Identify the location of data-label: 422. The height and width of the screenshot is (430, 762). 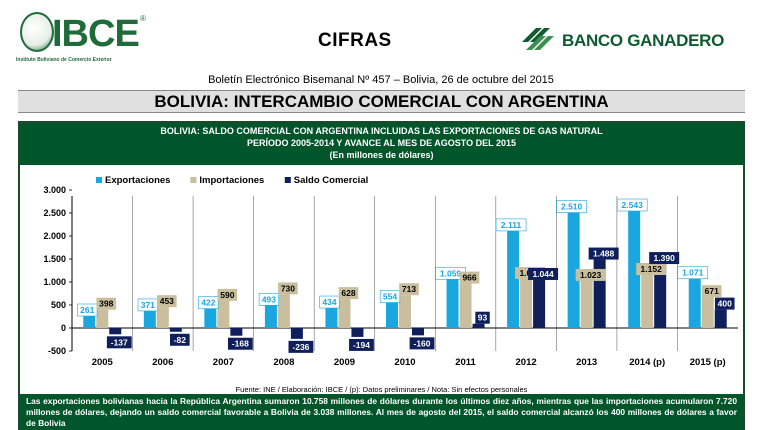
(208, 303).